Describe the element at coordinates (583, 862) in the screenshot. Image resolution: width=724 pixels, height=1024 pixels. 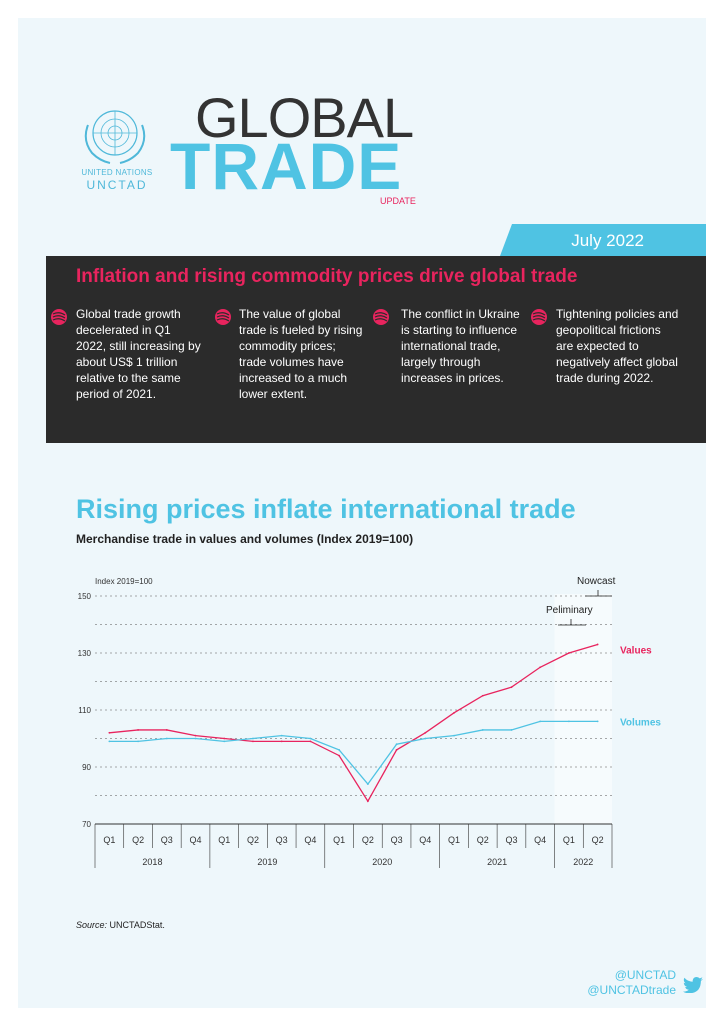
I see `year-label: 2022` at that location.